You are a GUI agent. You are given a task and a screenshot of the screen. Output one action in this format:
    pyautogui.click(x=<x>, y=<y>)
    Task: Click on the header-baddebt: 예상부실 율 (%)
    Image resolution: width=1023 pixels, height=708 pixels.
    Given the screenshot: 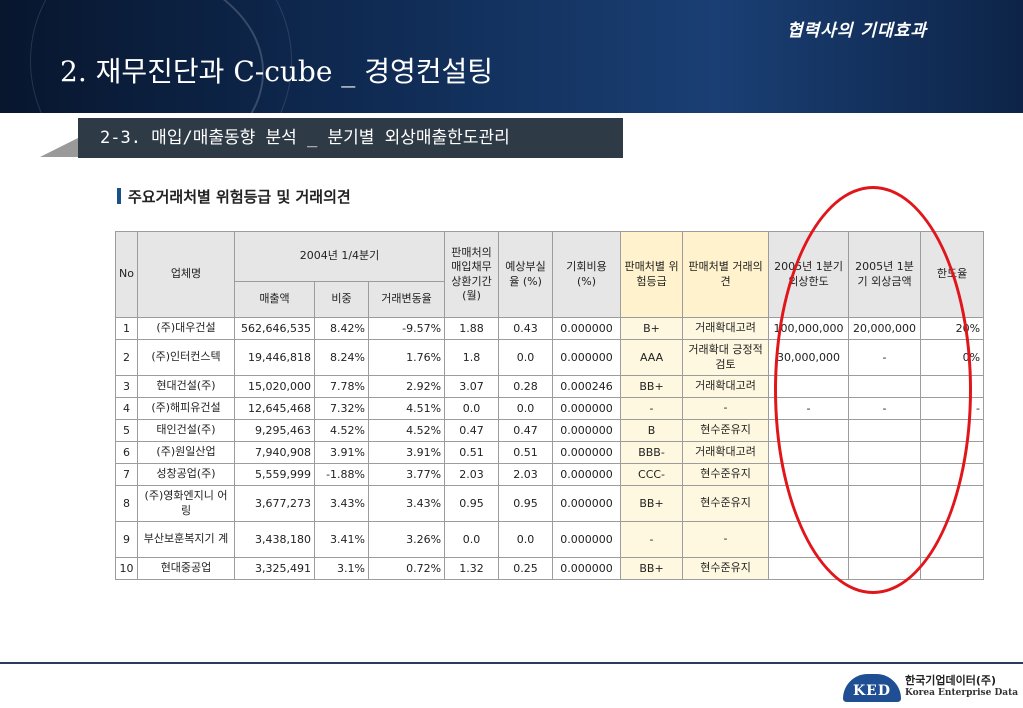 What is the action you would take?
    pyautogui.click(x=526, y=274)
    